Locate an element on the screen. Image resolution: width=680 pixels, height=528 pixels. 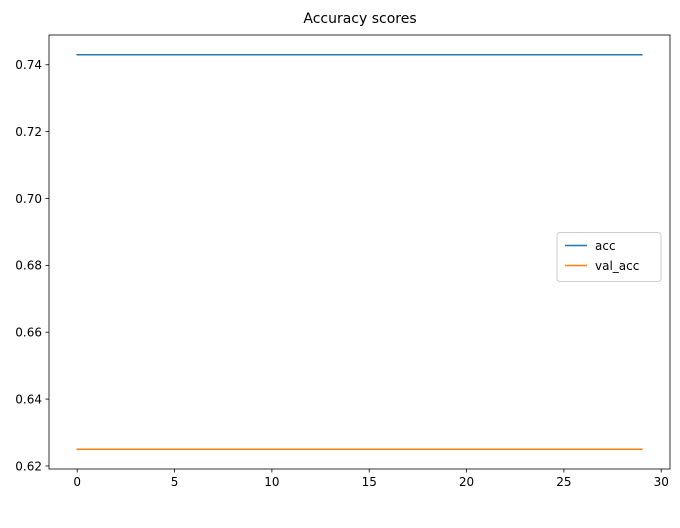
x-tick-label: 15 is located at coordinates (369, 482).